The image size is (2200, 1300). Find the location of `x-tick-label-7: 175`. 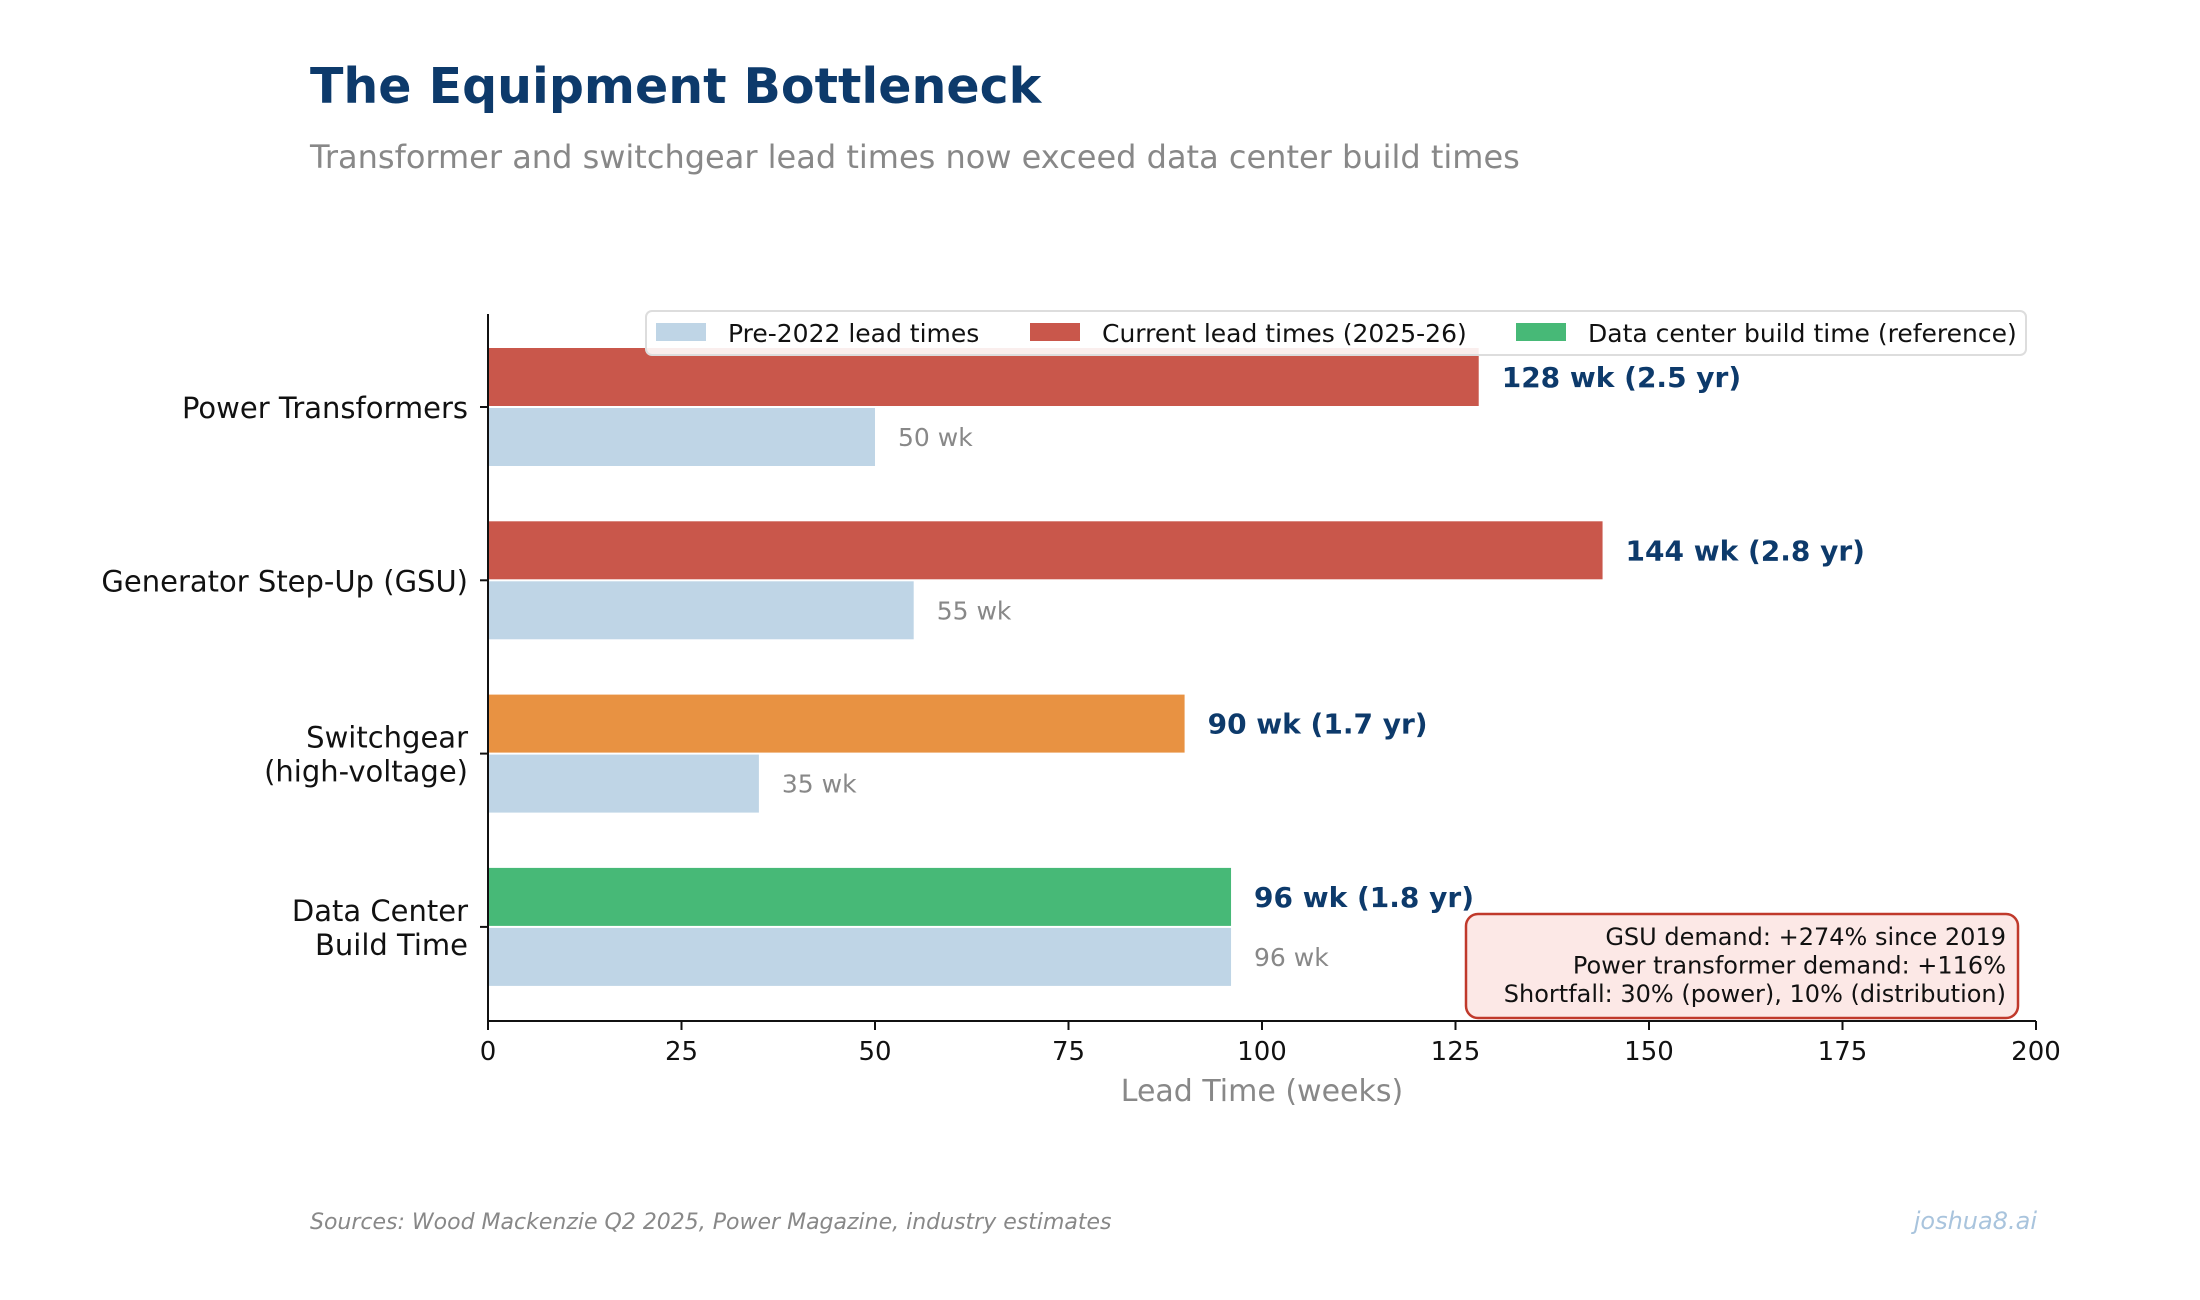

x-tick-label-7: 175 is located at coordinates (1843, 1052).